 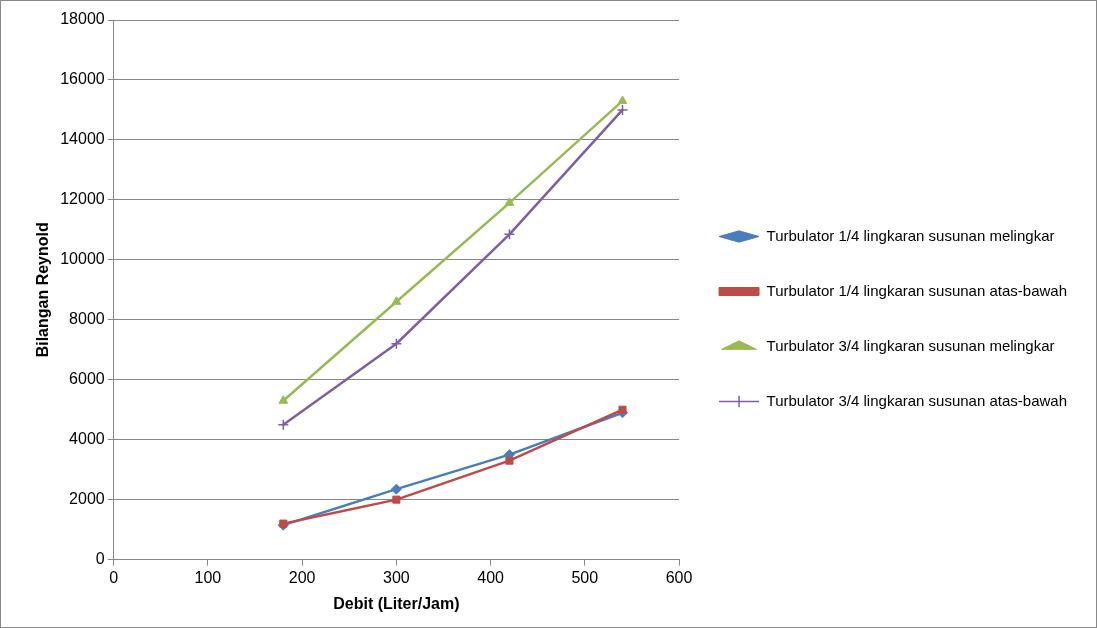 What do you see at coordinates (87, 499) in the screenshot?
I see `y-tick-label: 2000` at bounding box center [87, 499].